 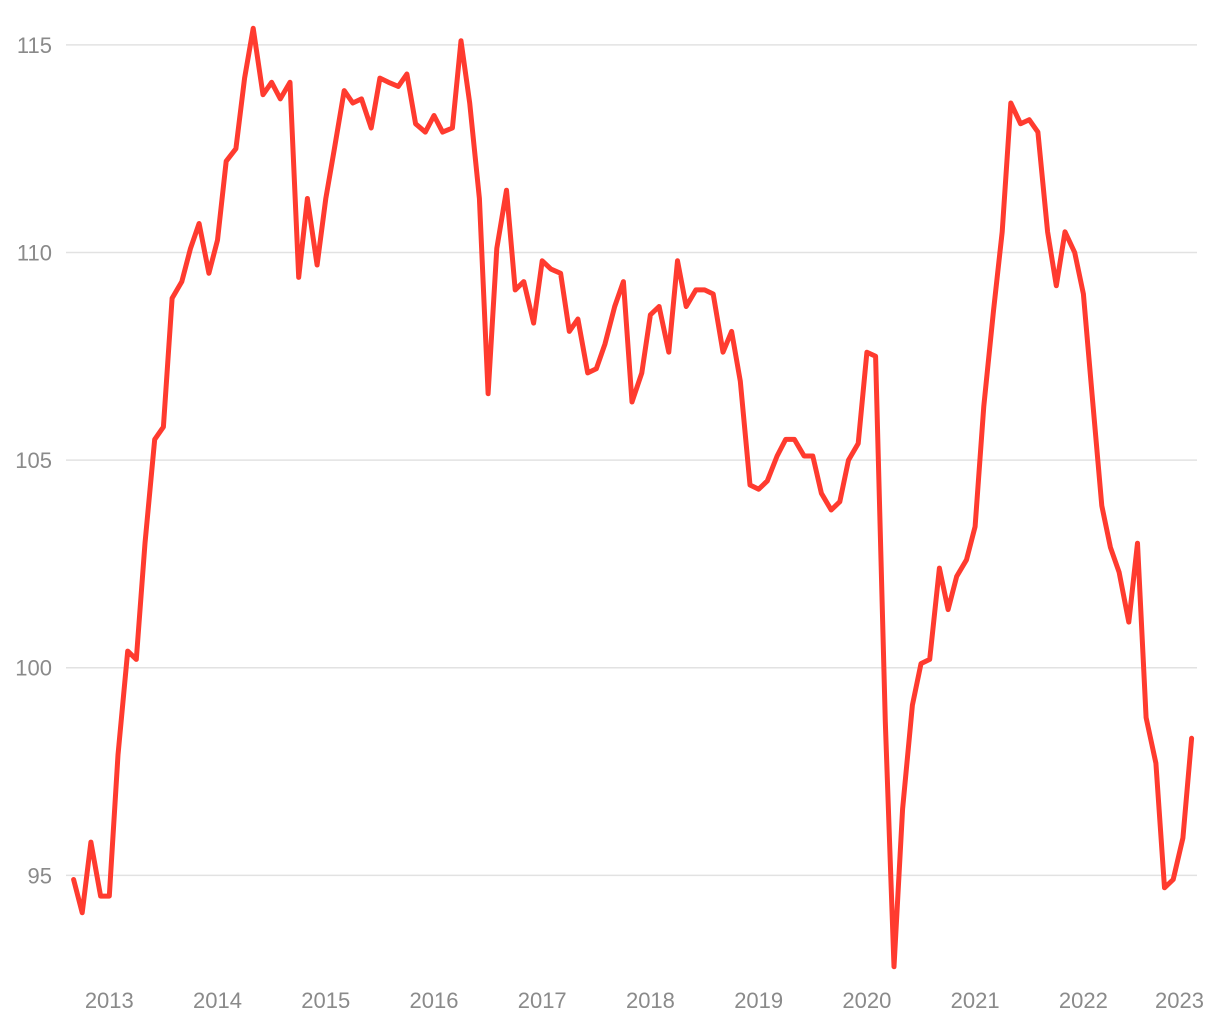 What do you see at coordinates (34, 45) in the screenshot?
I see `y-tick-label: 115` at bounding box center [34, 45].